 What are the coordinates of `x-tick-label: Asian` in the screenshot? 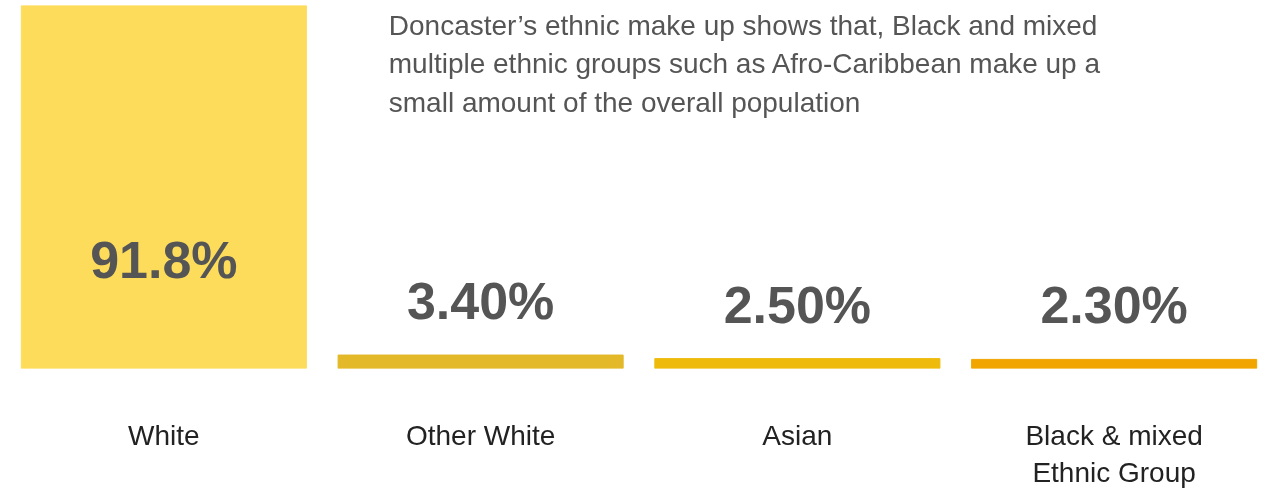 It's located at (797, 435).